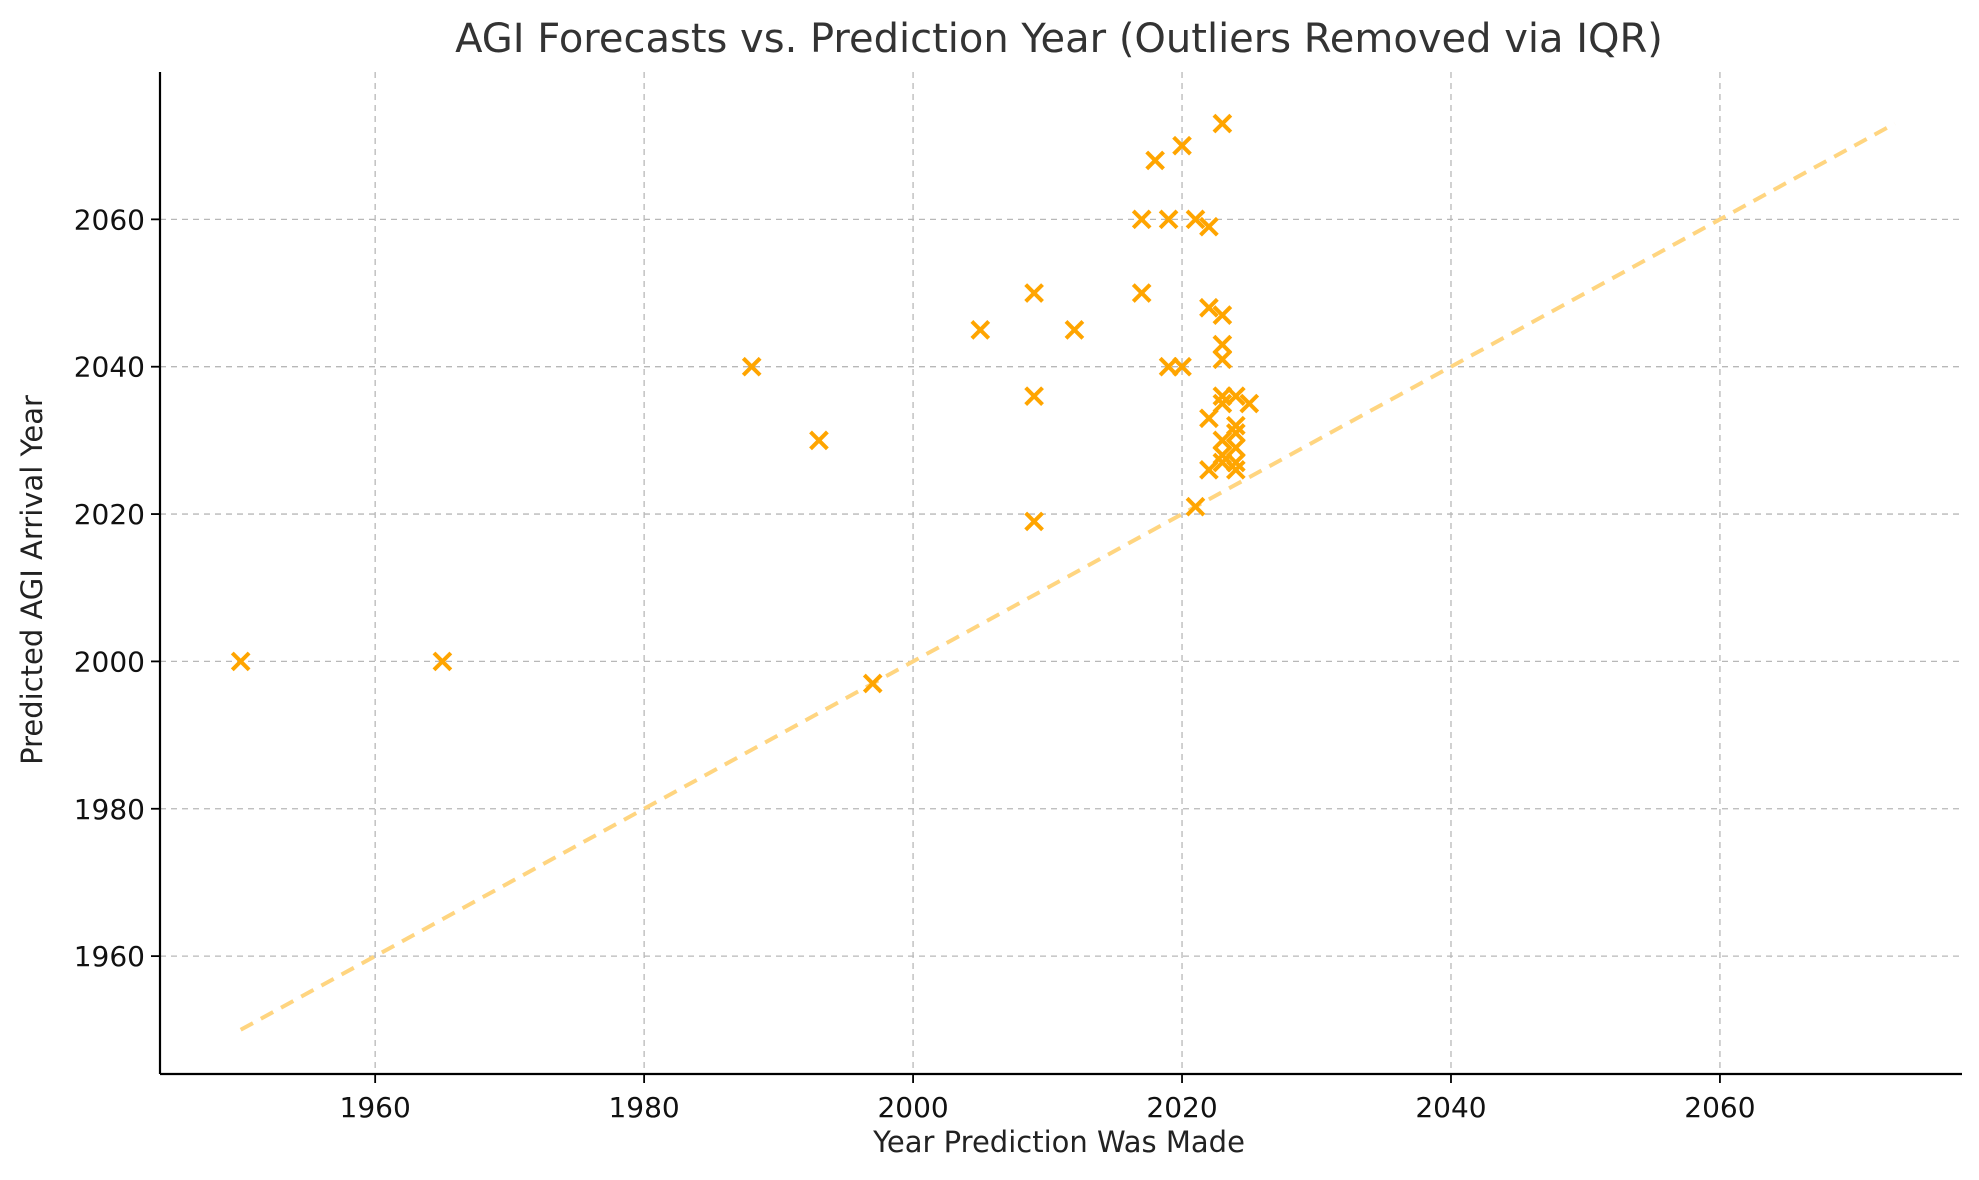 This screenshot has height=1180, width=1979. Describe the element at coordinates (1181, 1107) in the screenshot. I see `x-tick-label-2020: 2020` at that location.